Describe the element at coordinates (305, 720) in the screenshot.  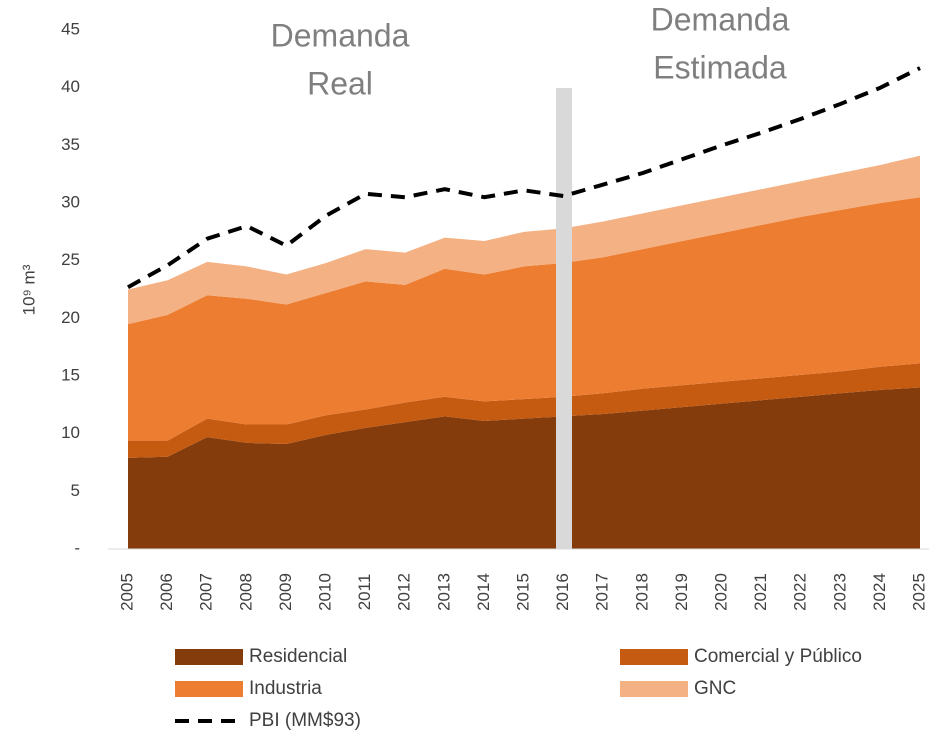
I see `legend-label: PBI (MM$93)` at that location.